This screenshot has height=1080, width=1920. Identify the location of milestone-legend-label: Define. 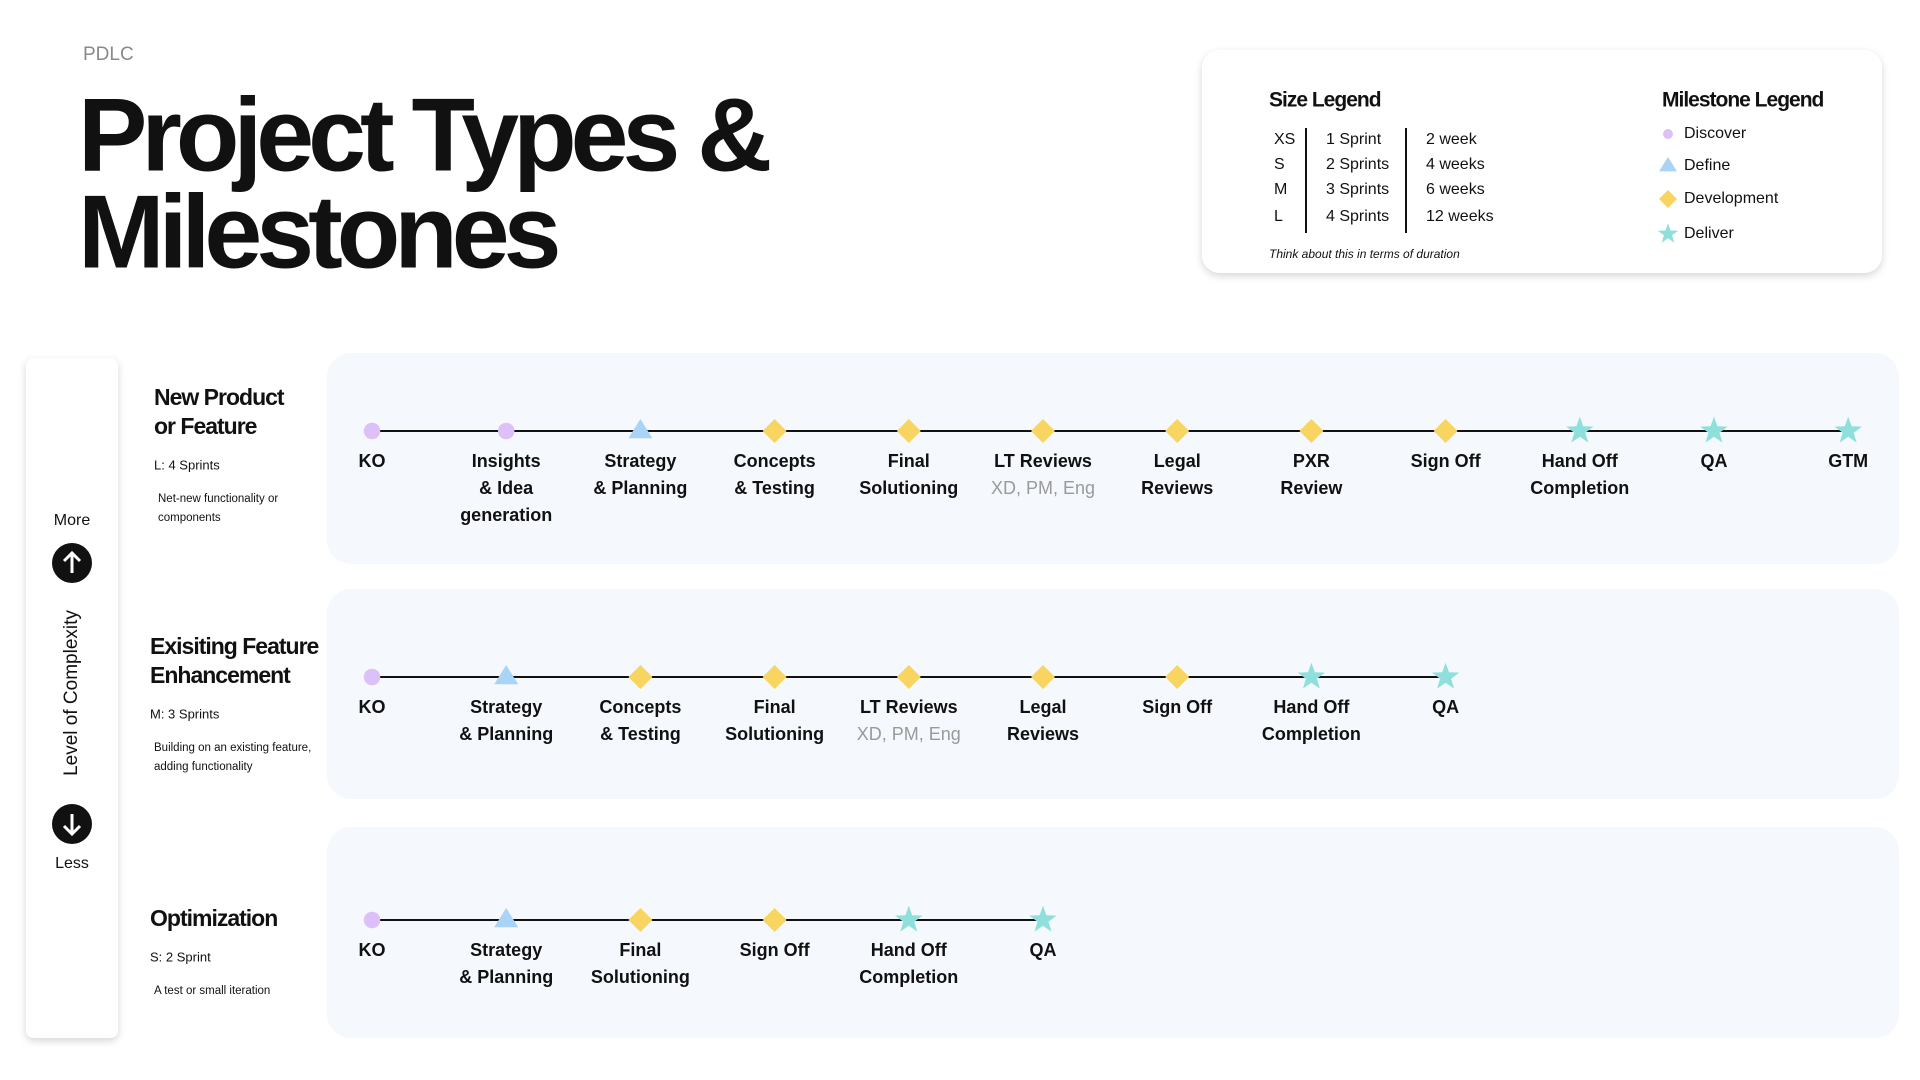
(1707, 165).